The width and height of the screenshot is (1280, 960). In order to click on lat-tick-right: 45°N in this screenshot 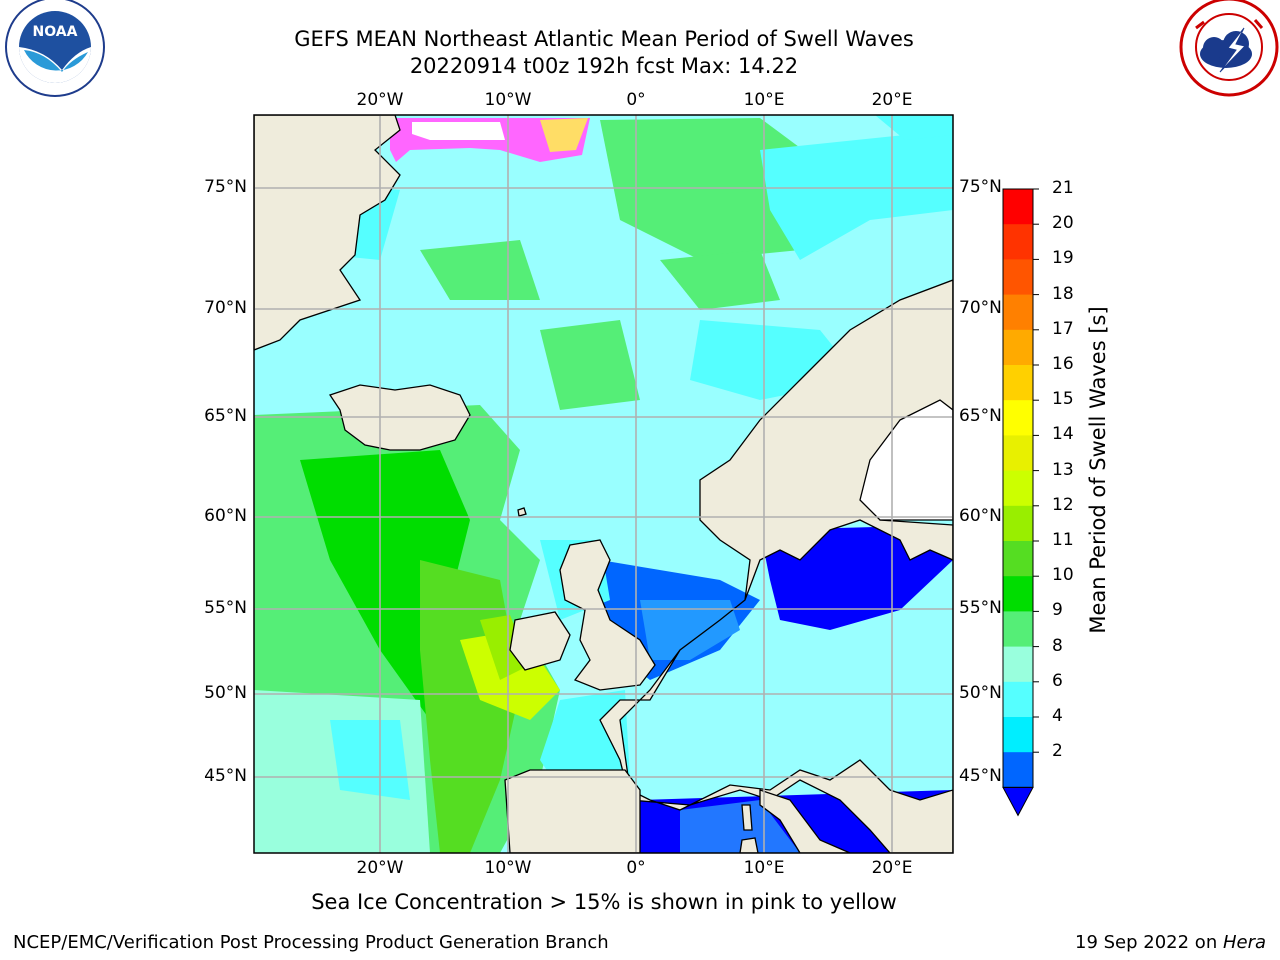, I will do `click(980, 776)`.